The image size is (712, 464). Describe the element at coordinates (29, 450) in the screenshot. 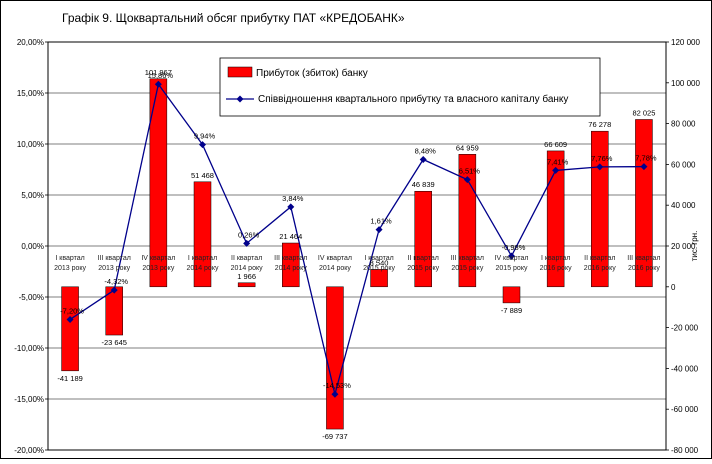

I see `left-tick-label: -20,00%` at that location.